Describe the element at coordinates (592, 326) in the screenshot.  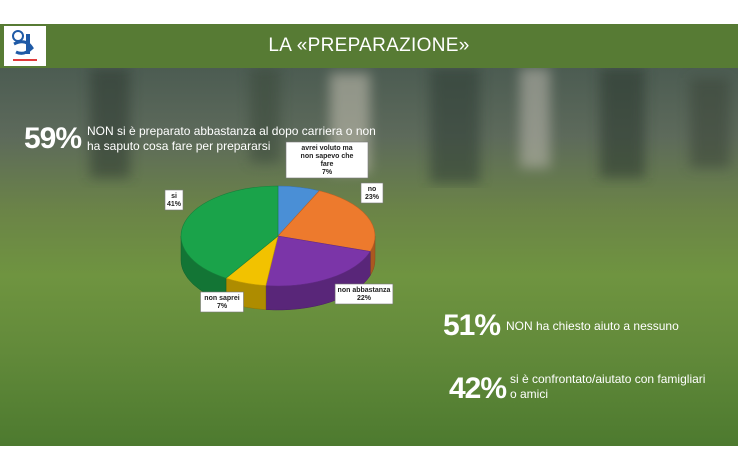
I see `stat-no-help-text: NON ha chiesto aiuto a nessuno` at that location.